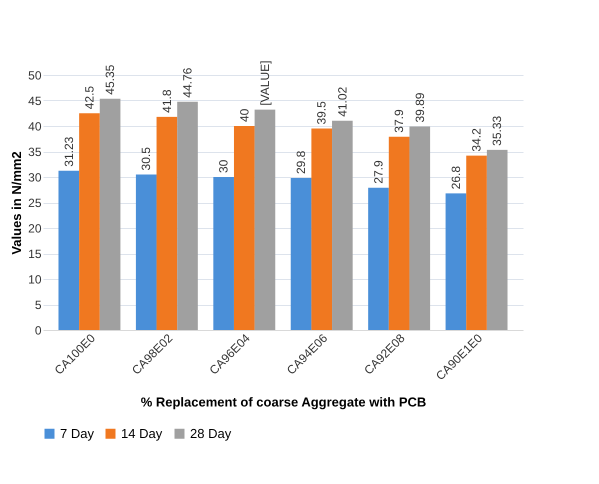  I want to click on y-tick-label: 25, so click(35, 203).